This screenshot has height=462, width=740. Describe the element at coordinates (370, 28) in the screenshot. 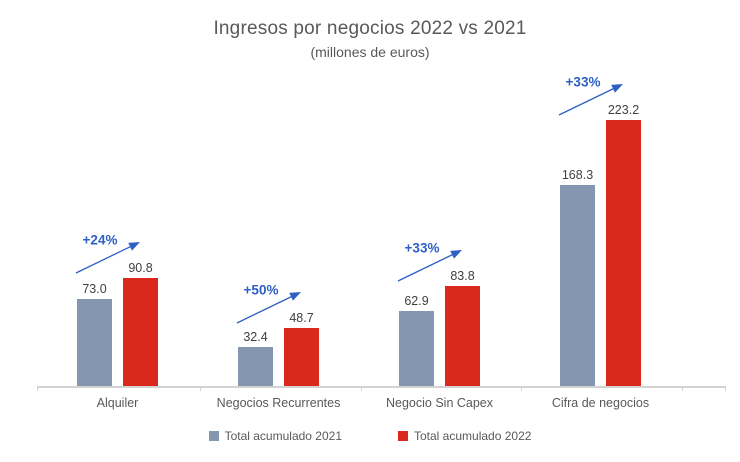

I see `chart-title: Ingresos por negocios 2022 vs 2021` at that location.